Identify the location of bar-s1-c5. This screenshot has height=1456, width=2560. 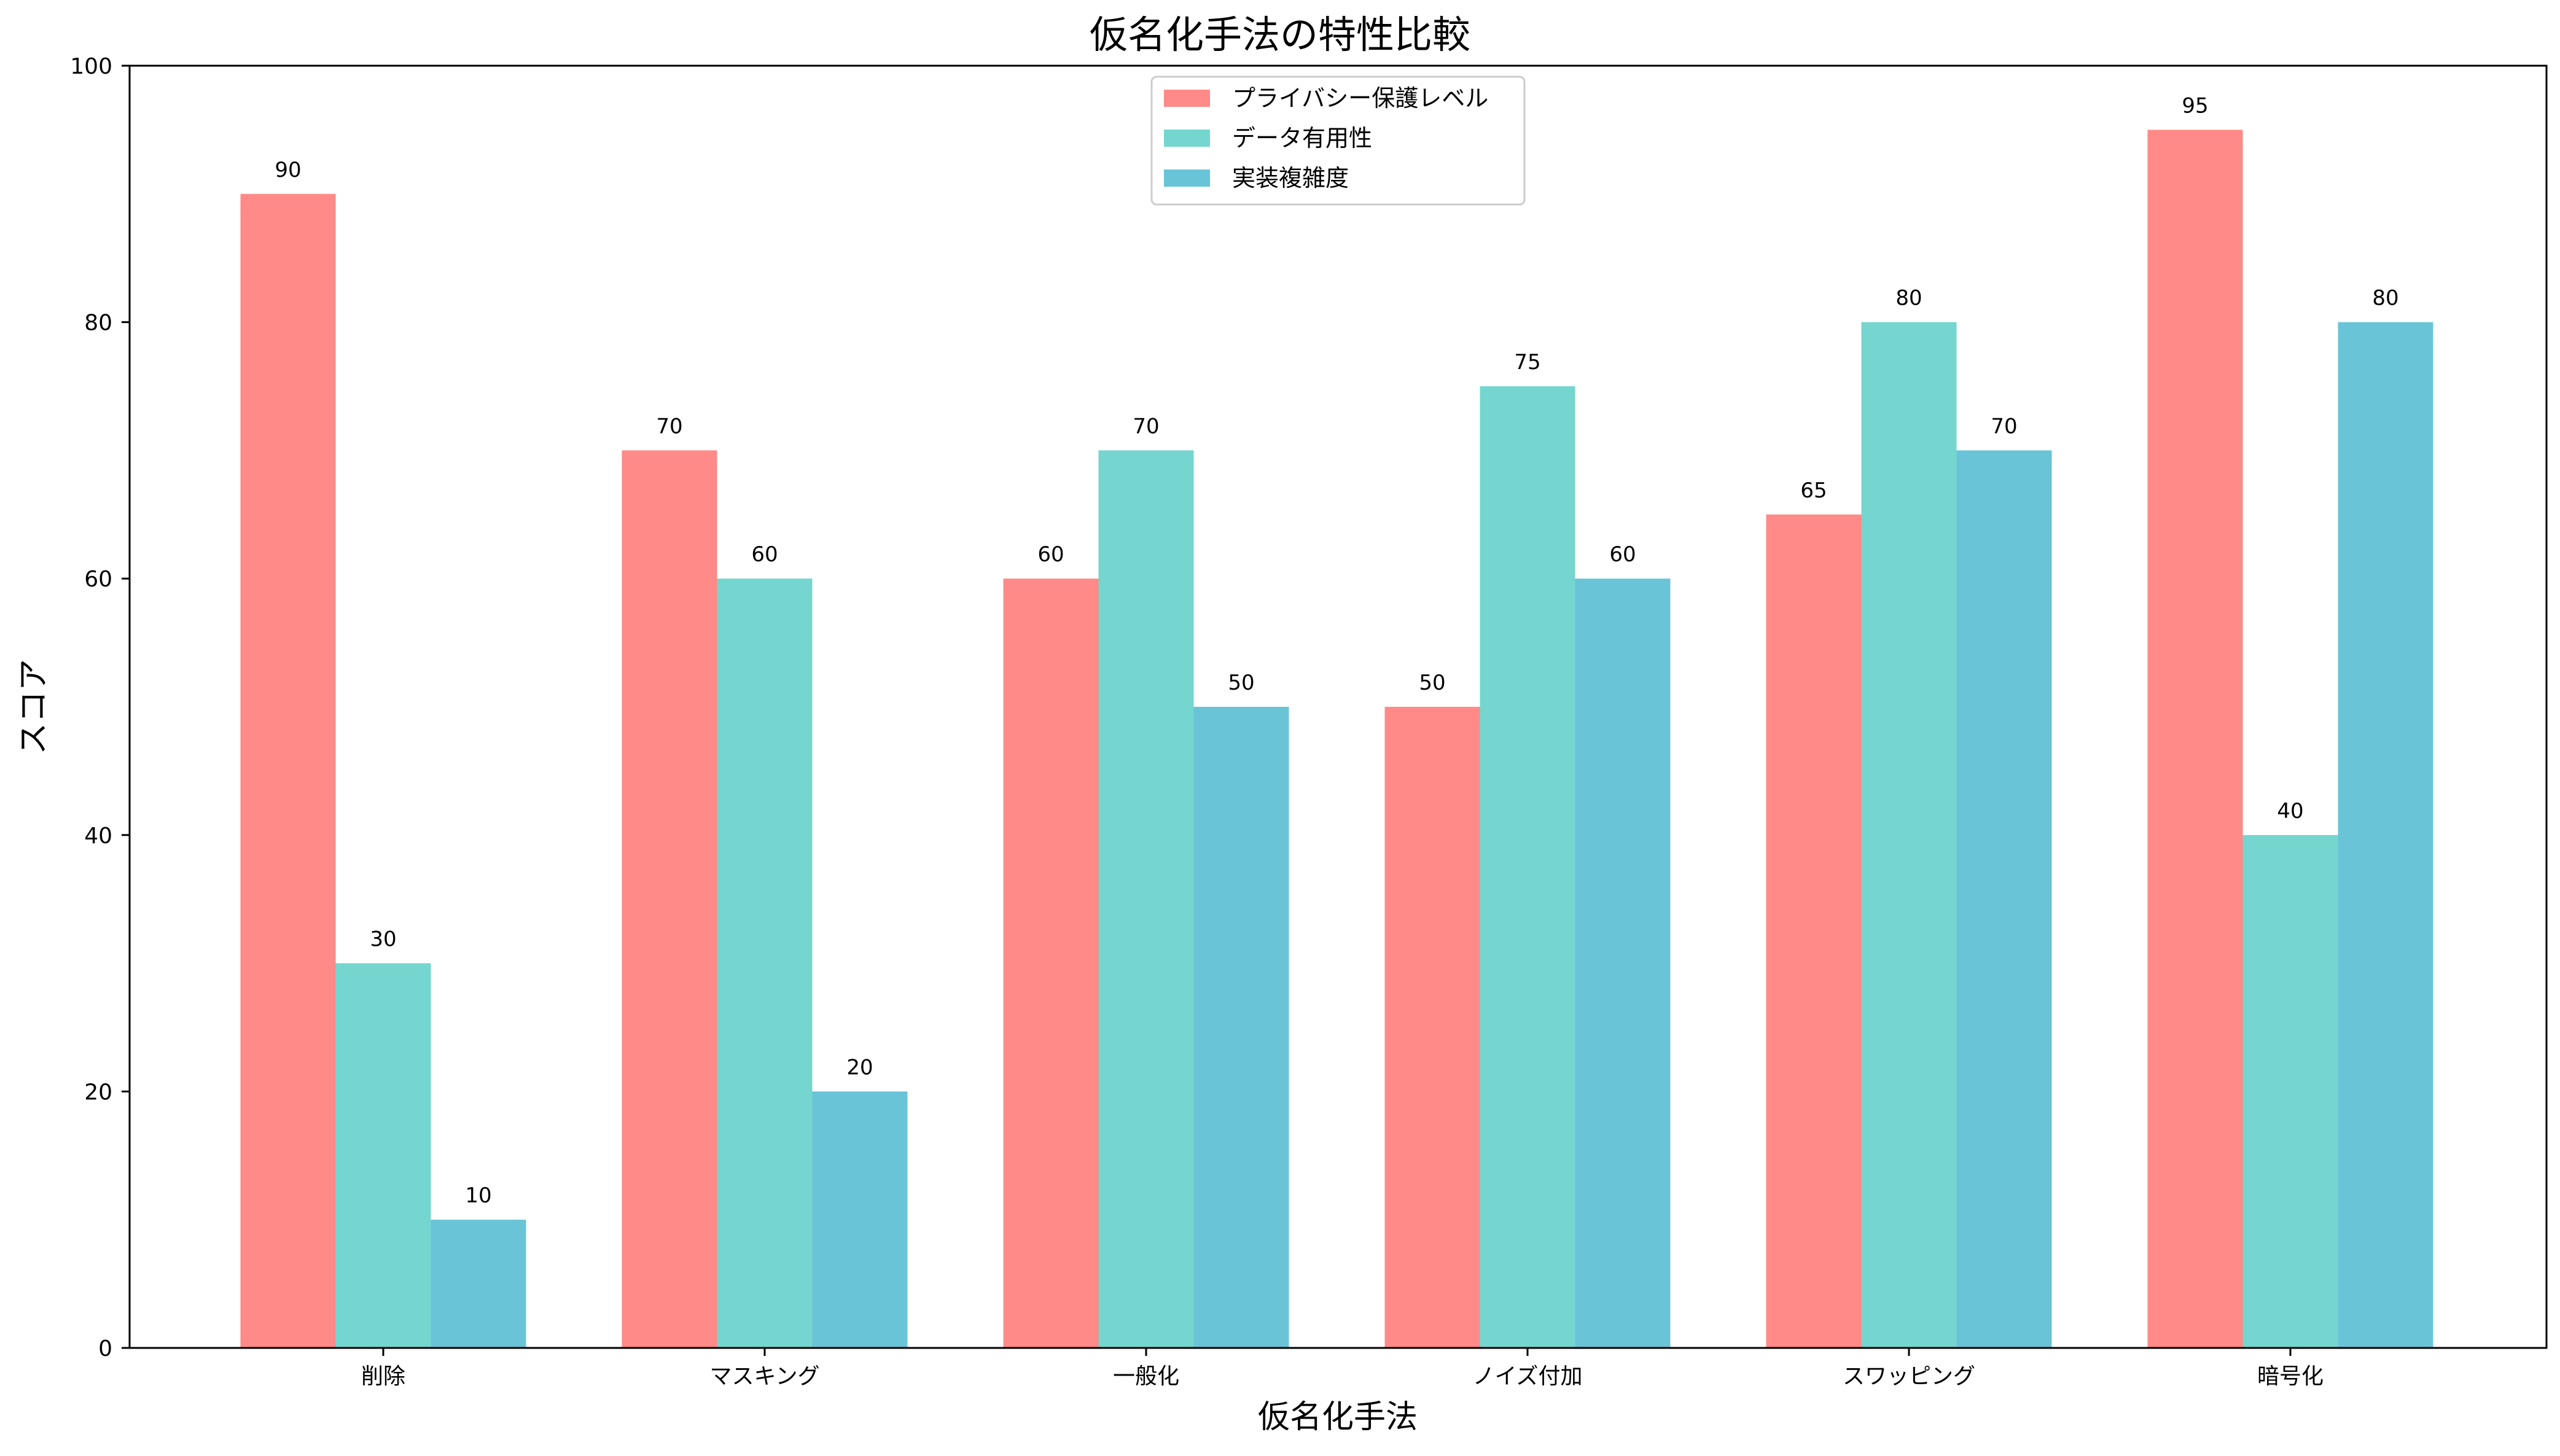
(2290, 1091).